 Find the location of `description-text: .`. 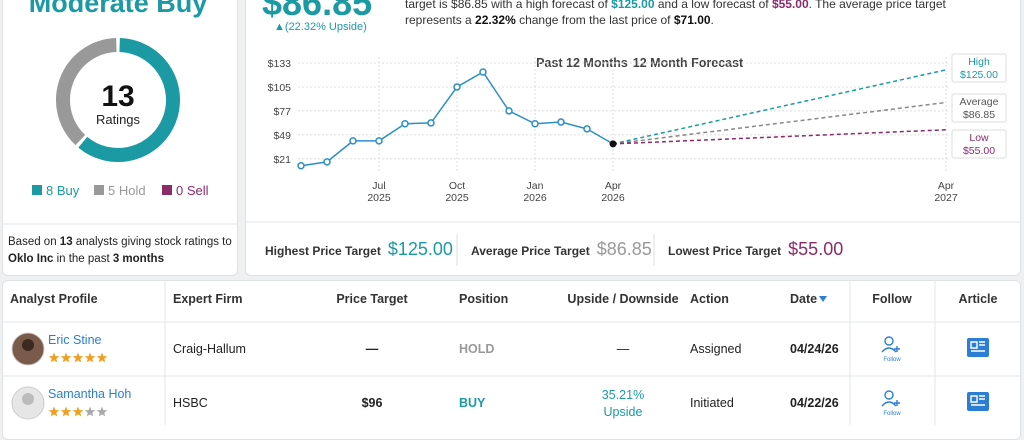

description-text: . is located at coordinates (712, 20).